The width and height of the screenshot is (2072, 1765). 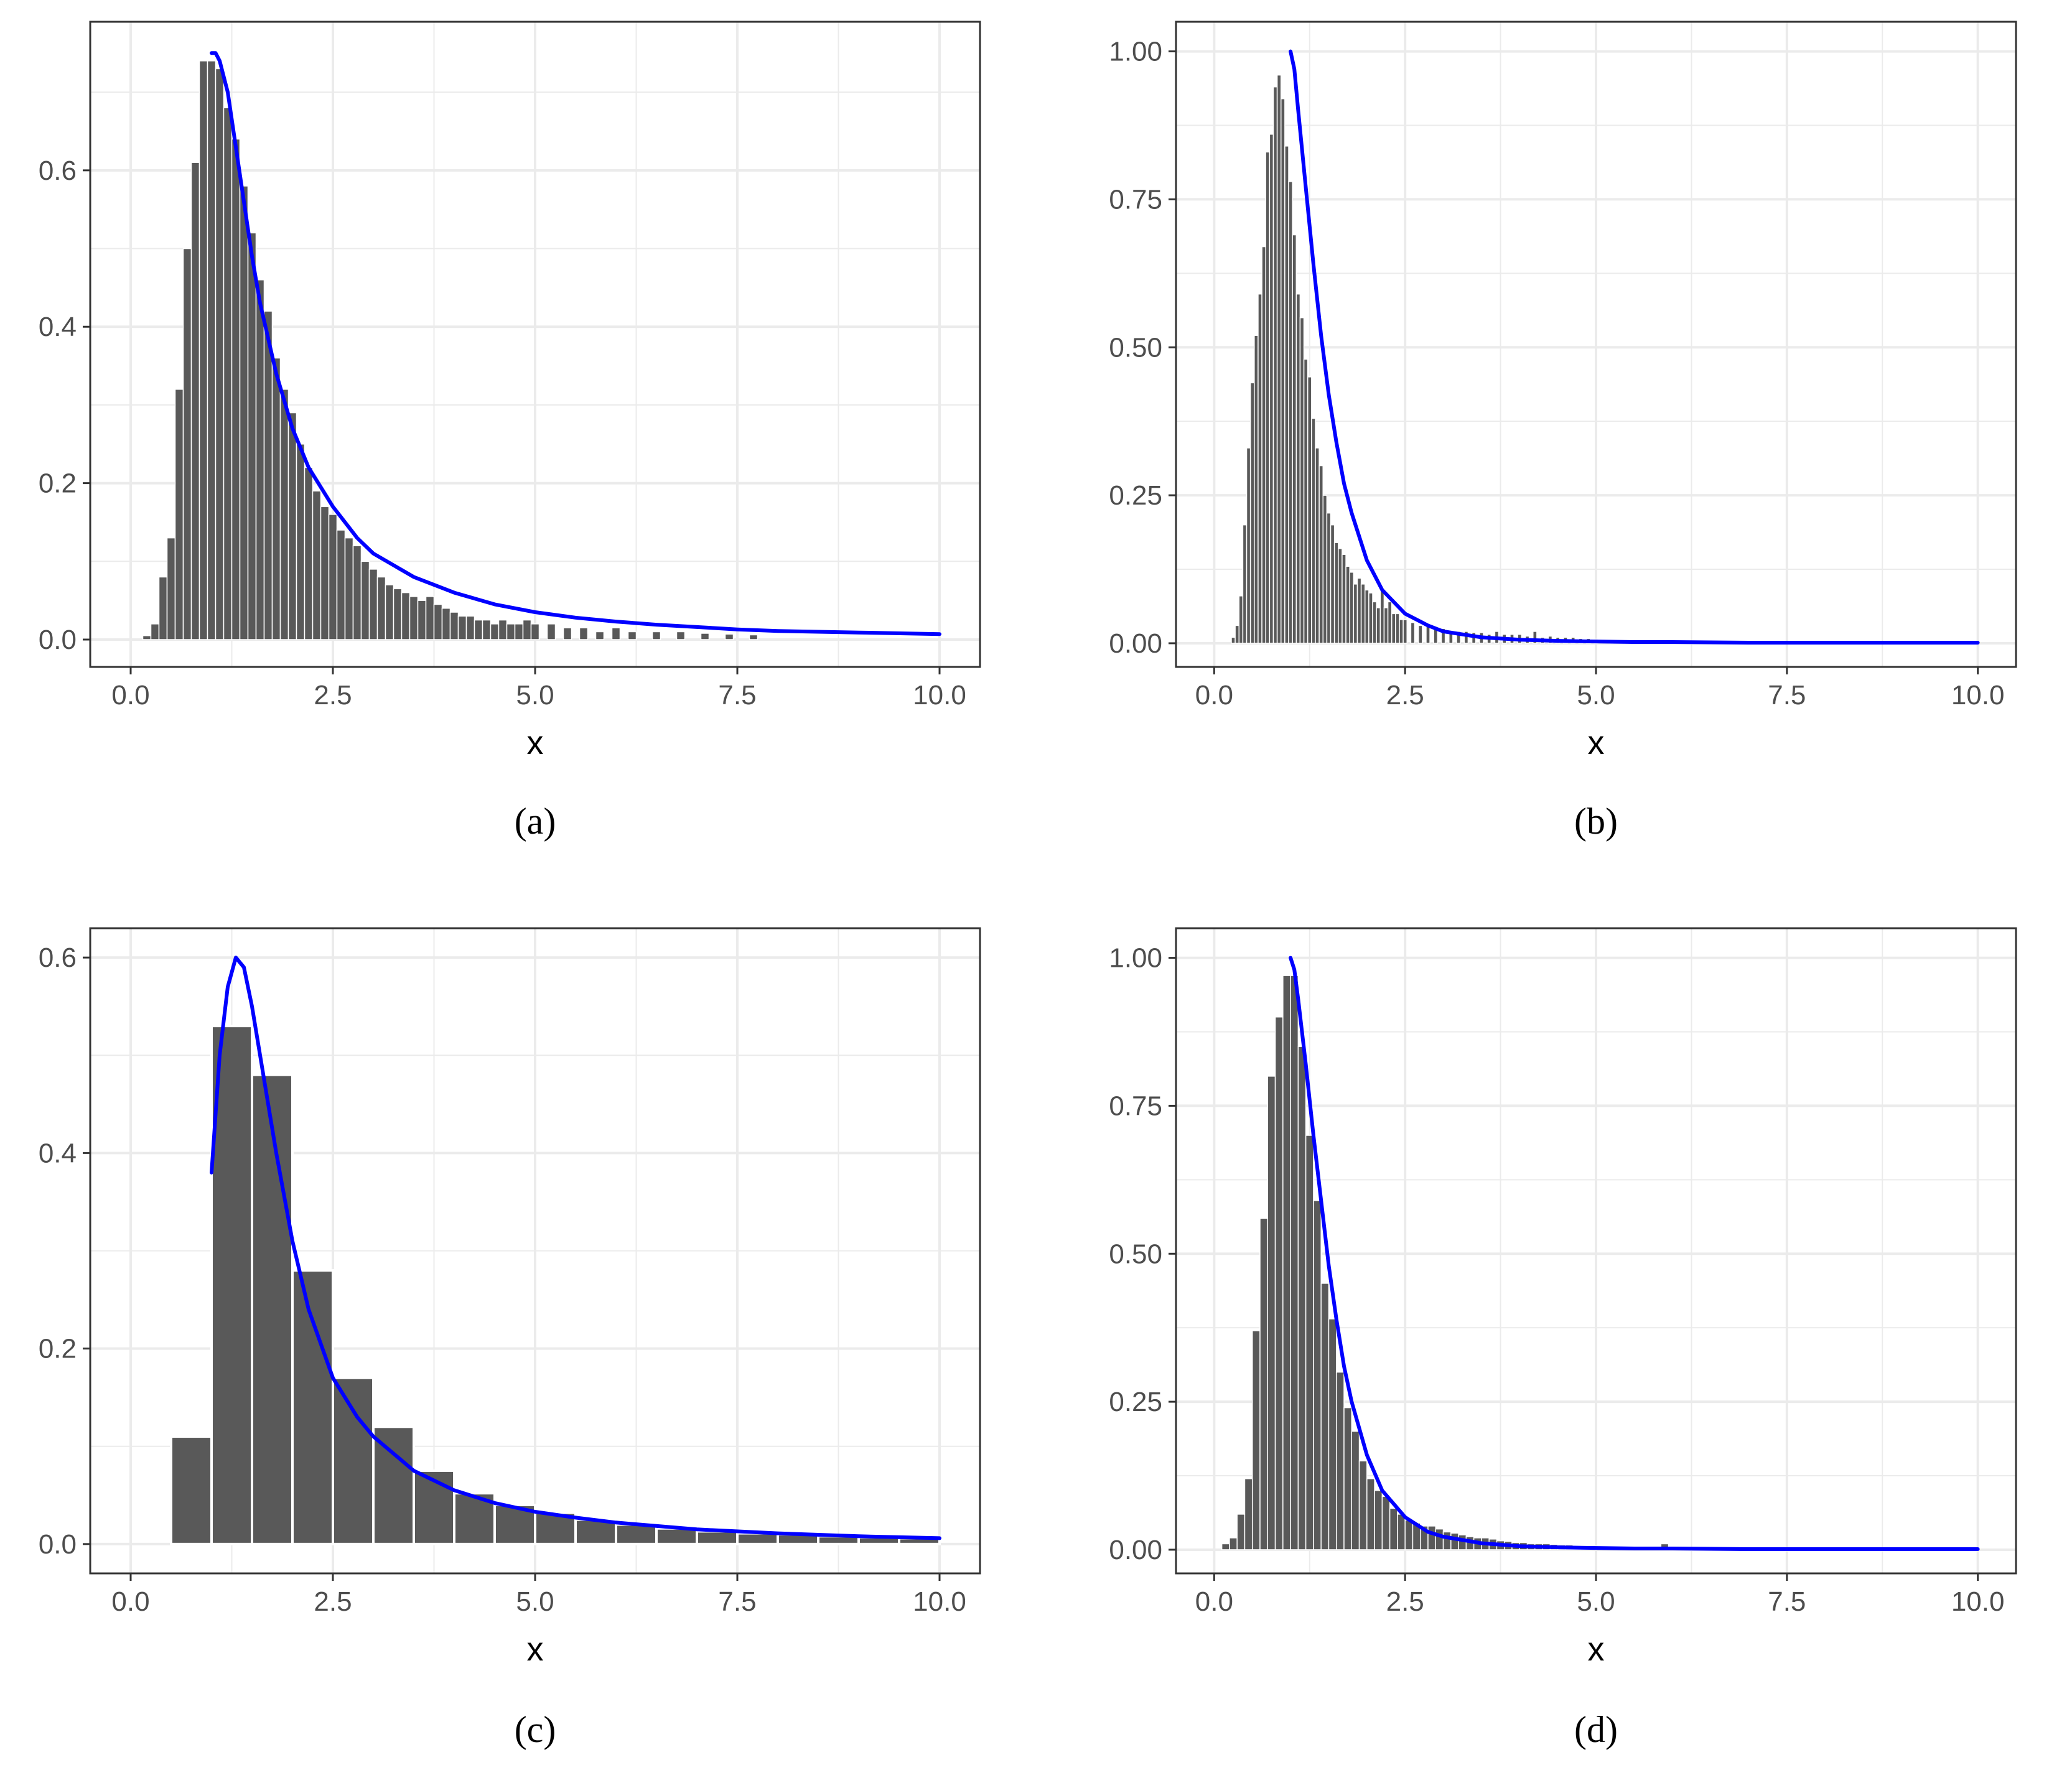 What do you see at coordinates (1136, 1550) in the screenshot?
I see `y-tick-label: 0.00` at bounding box center [1136, 1550].